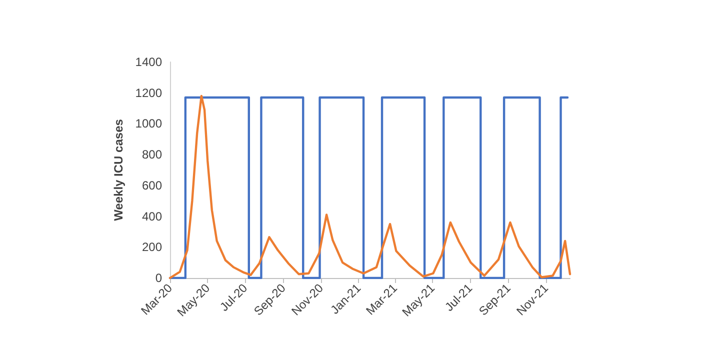 This screenshot has width=720, height=360. What do you see at coordinates (118, 169) in the screenshot?
I see `y-axis-title: Weekly ICU cases` at bounding box center [118, 169].